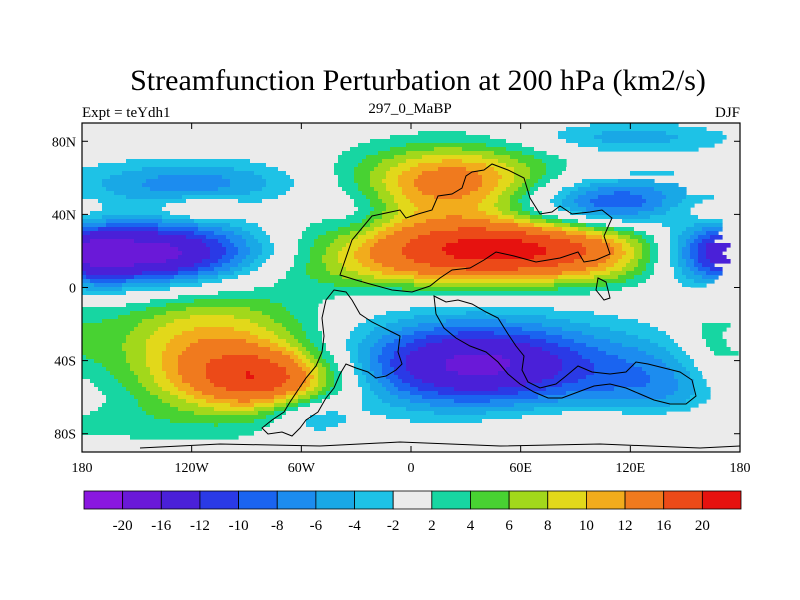 This screenshot has width=800, height=600. I want to click on x-tick-label: 180, so click(740, 468).